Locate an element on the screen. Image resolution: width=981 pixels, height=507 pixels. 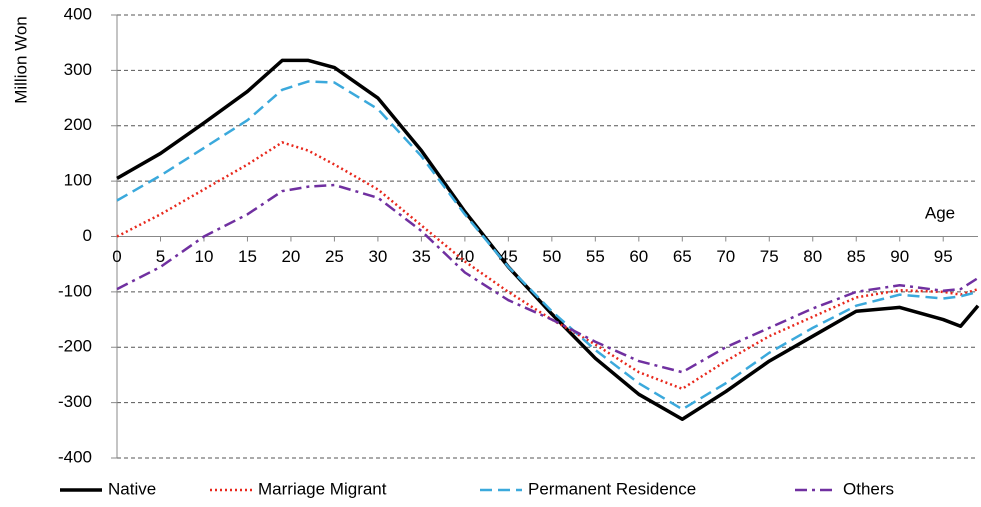
x-tick-label: 65 is located at coordinates (682, 256).